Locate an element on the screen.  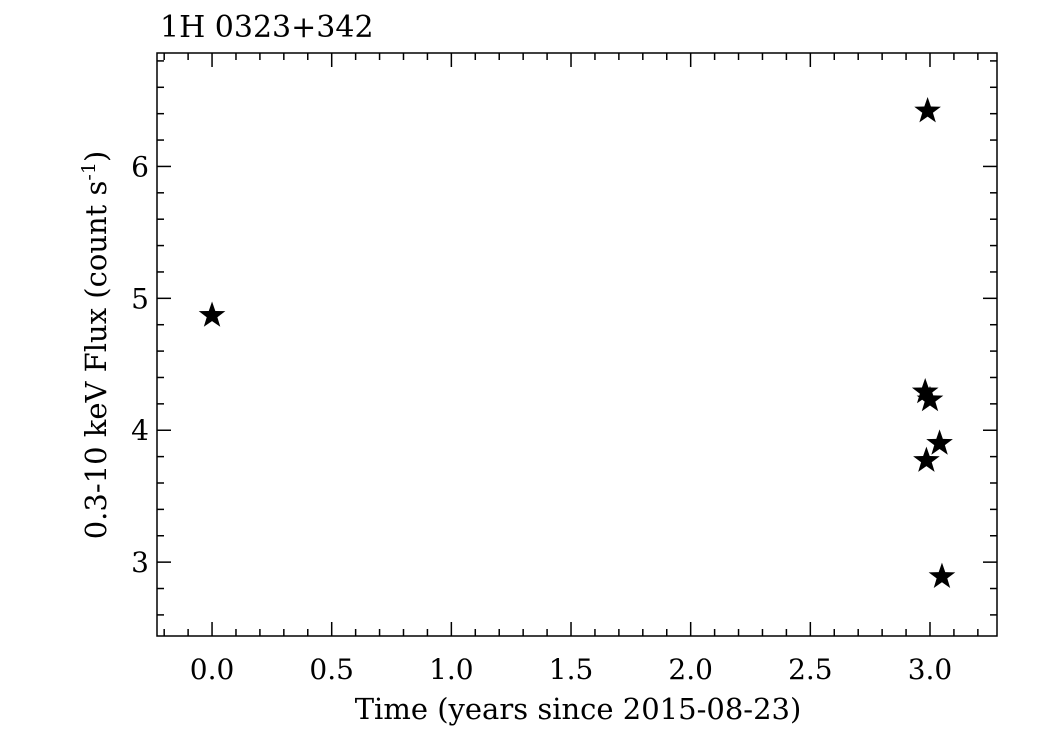
y-axis-title-superscript: -1 is located at coordinates (89, 171).